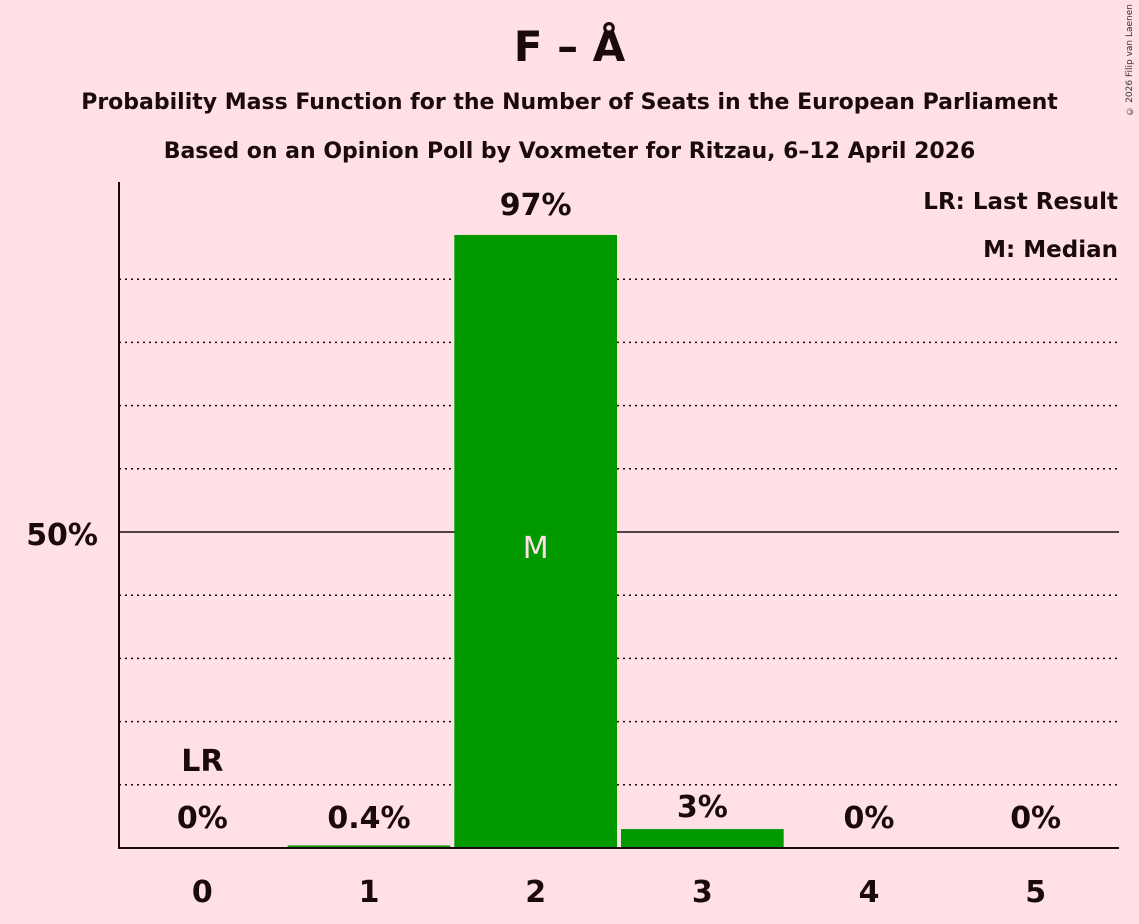 The height and width of the screenshot is (924, 1139). Describe the element at coordinates (702, 807) in the screenshot. I see `value-label-seat-3: 3%` at that location.